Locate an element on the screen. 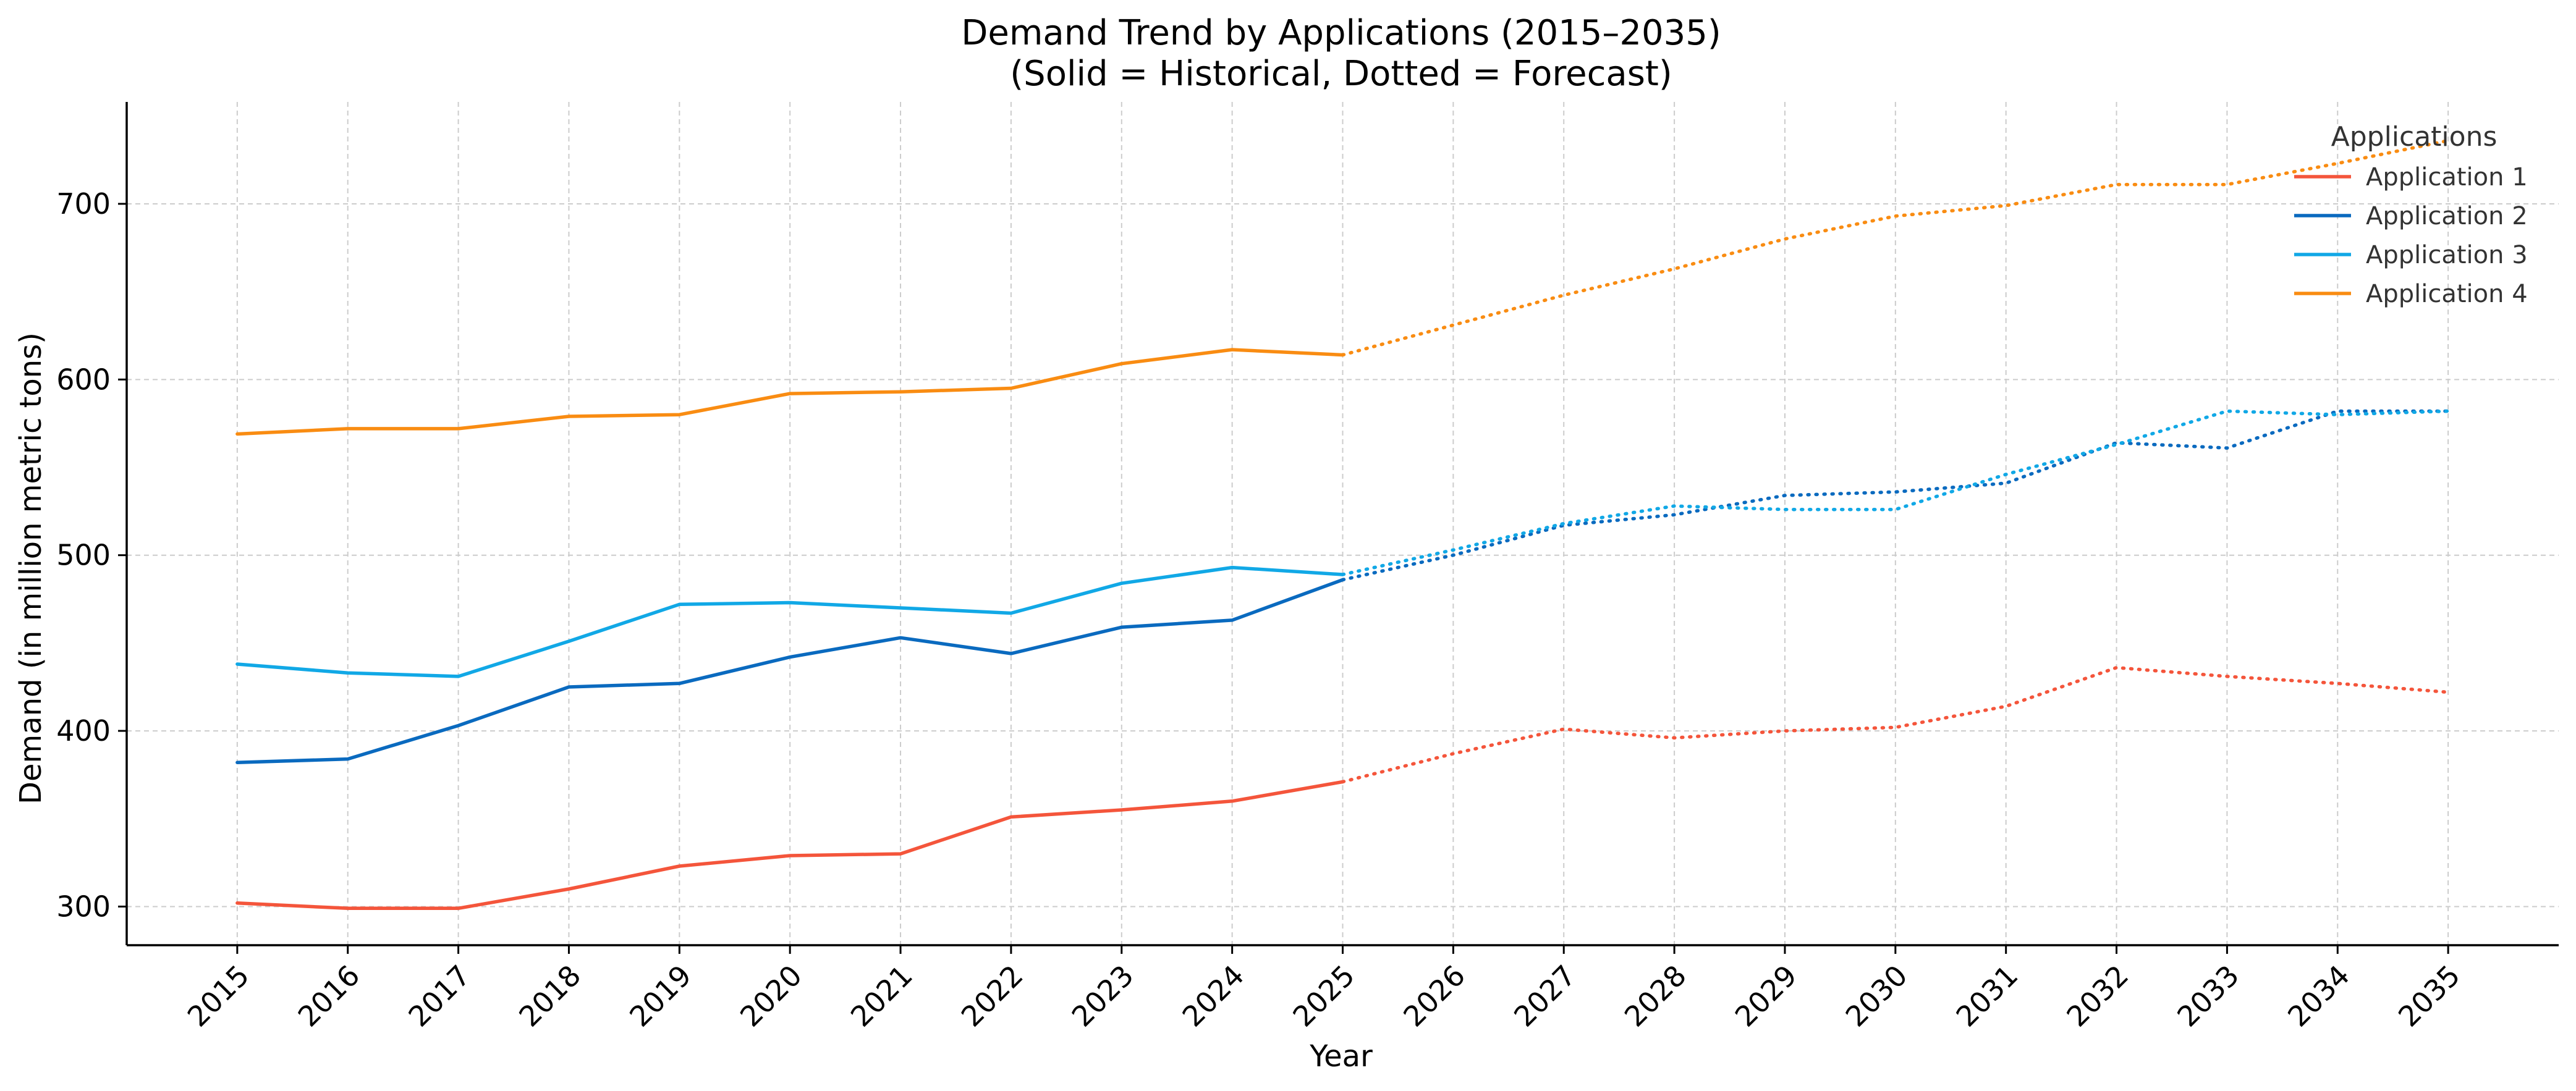 This screenshot has height=1091, width=2576. y-tick-label: 300 is located at coordinates (83, 906).